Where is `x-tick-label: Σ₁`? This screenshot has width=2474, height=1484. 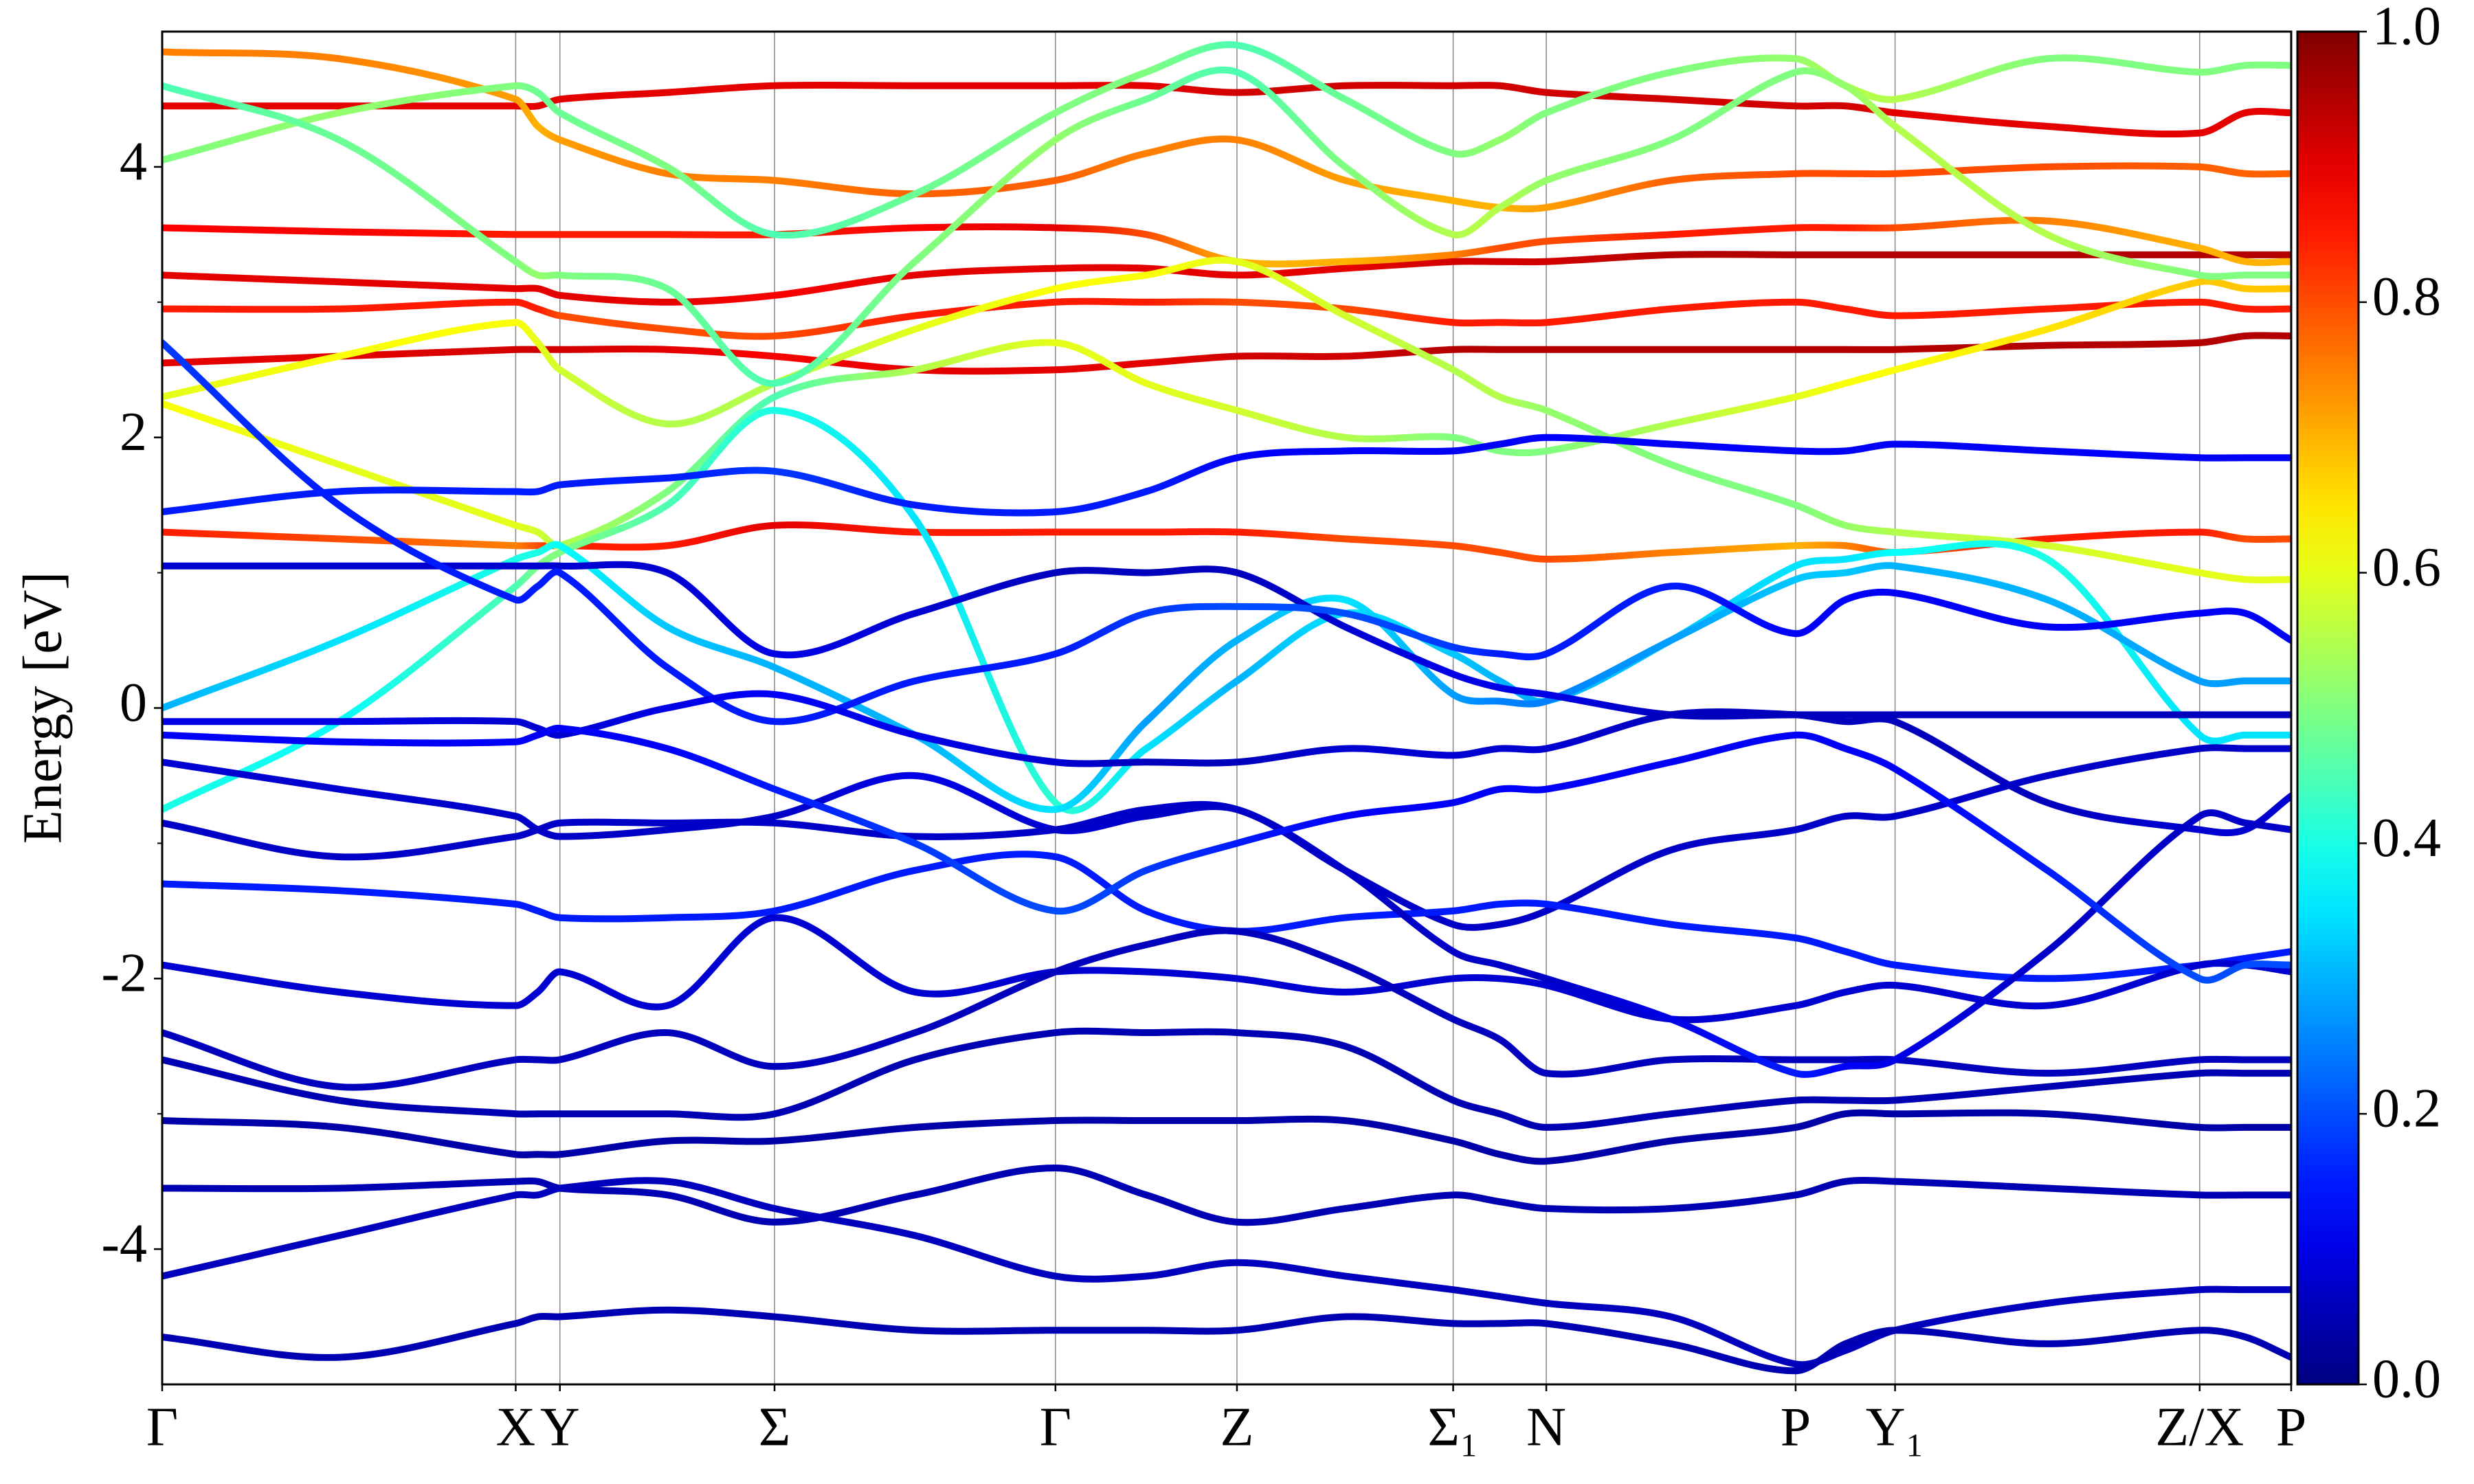
x-tick-label: Σ₁ is located at coordinates (1452, 1427).